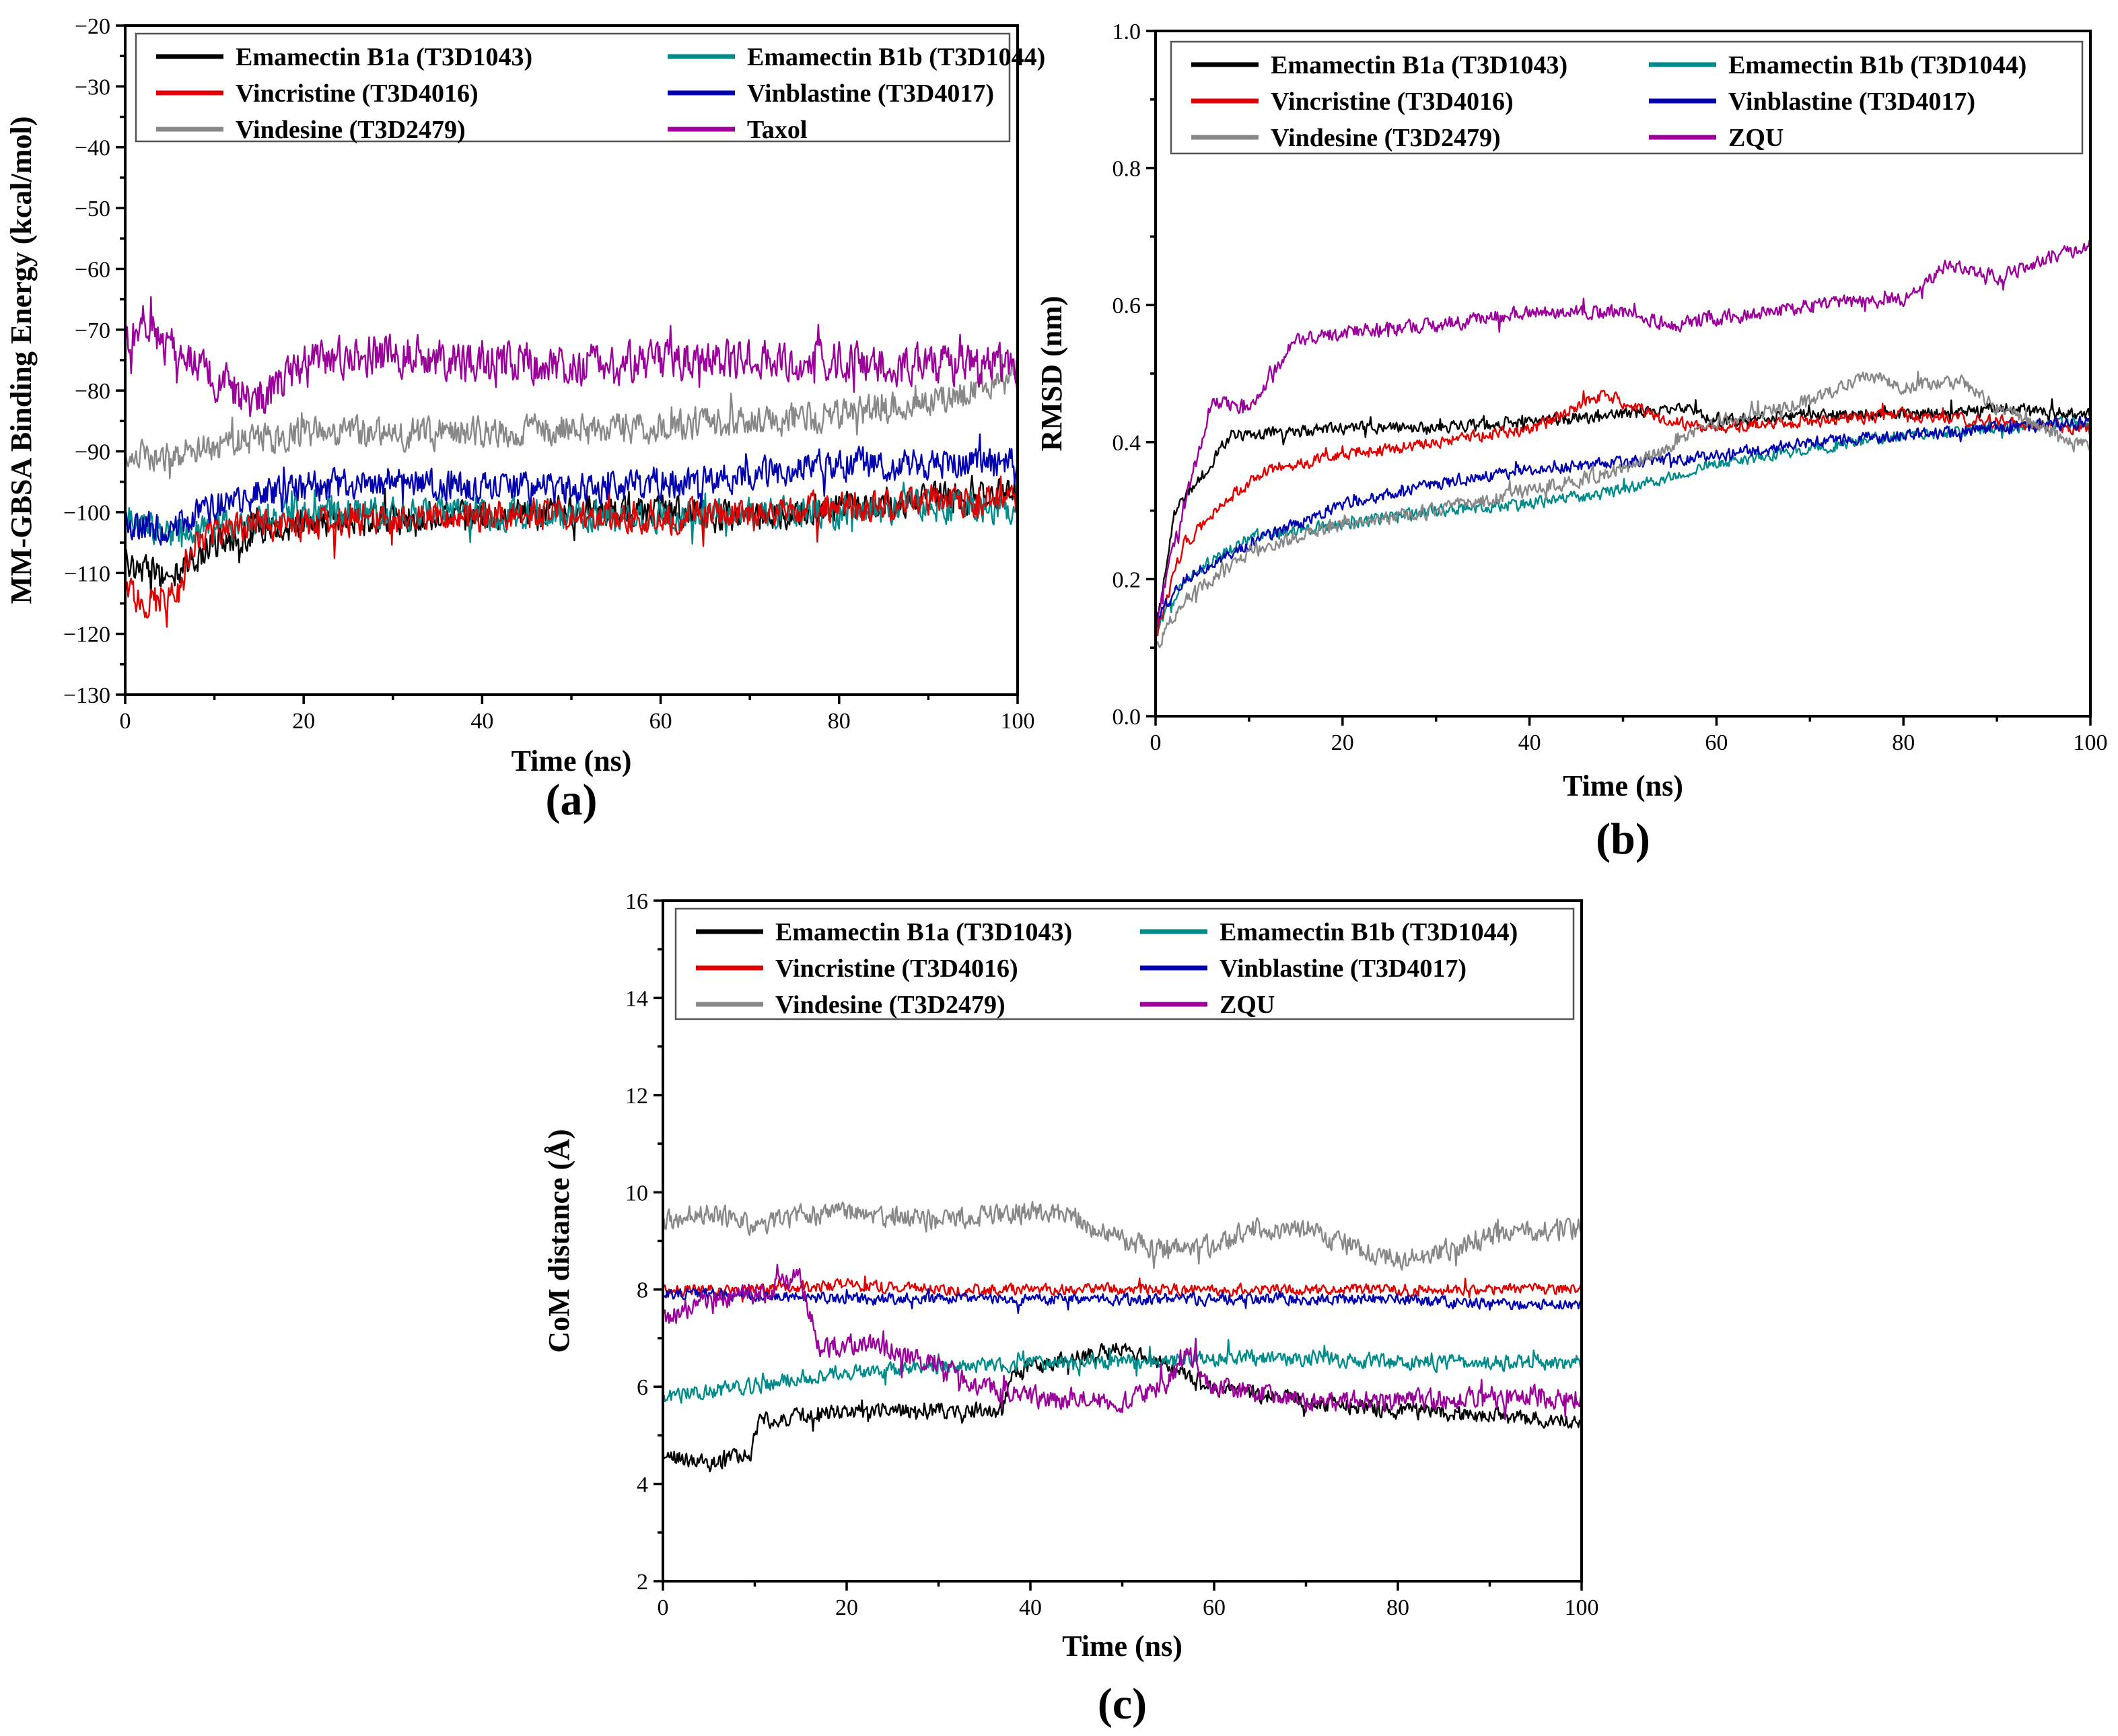 This screenshot has width=2118, height=1736. Describe the element at coordinates (87, 573) in the screenshot. I see `y-tick-label: −110` at that location.